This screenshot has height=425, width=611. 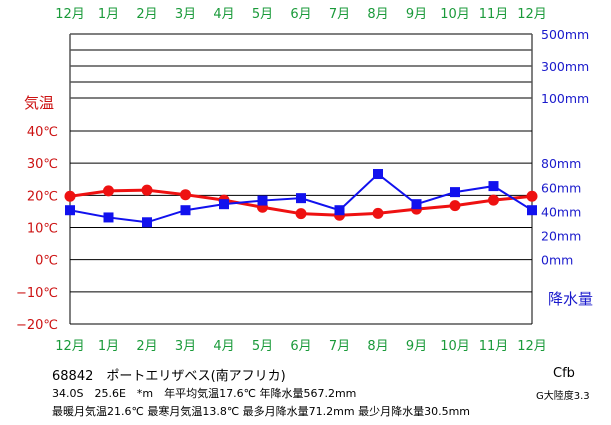 I want to click on precipitation-tick-label: 40mm, so click(x=561, y=211).